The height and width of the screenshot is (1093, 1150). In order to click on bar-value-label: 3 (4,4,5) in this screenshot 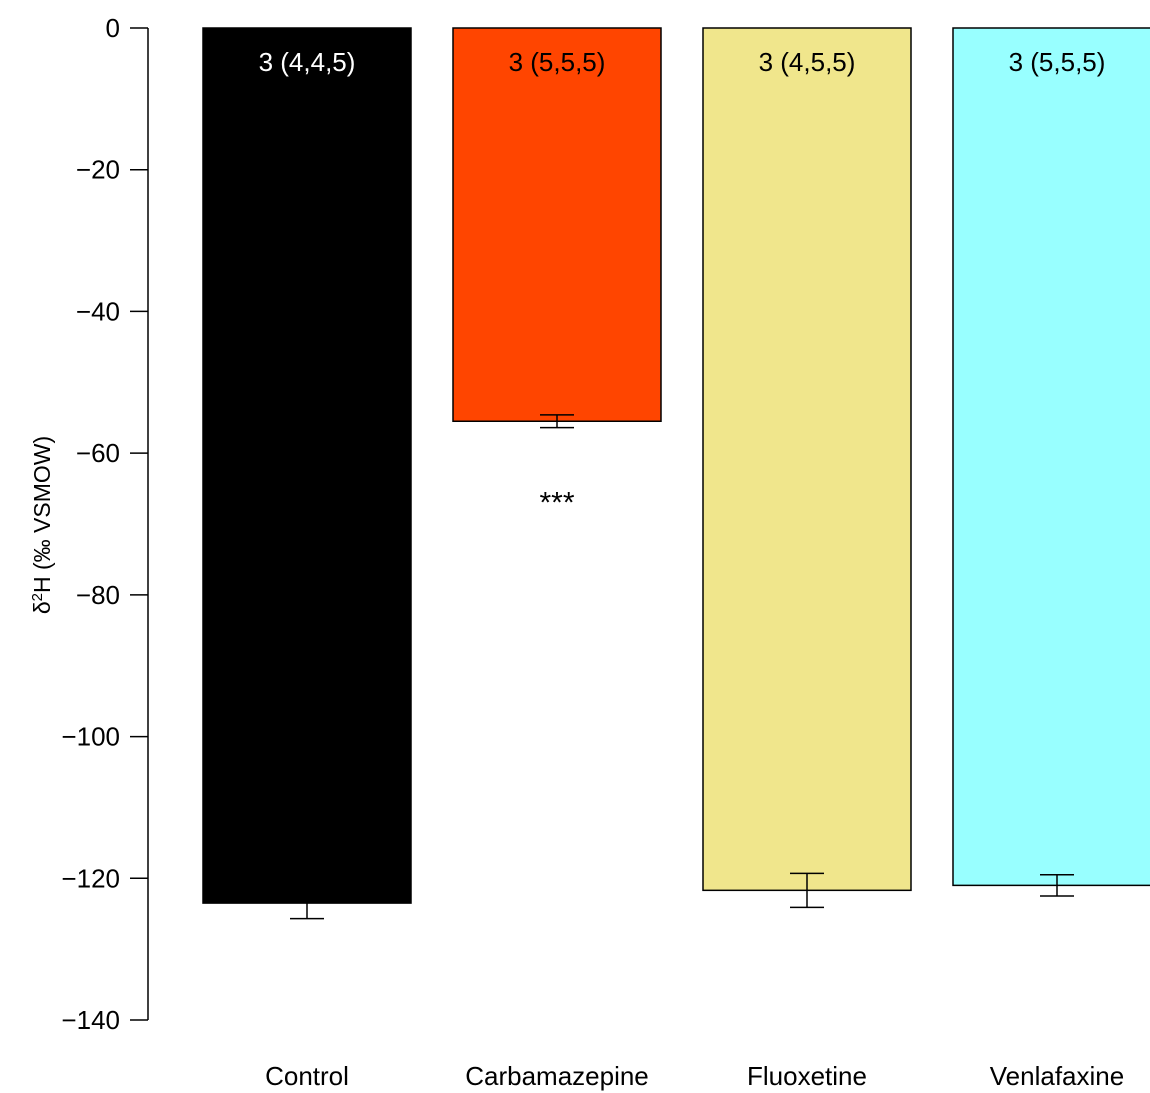, I will do `click(307, 62)`.